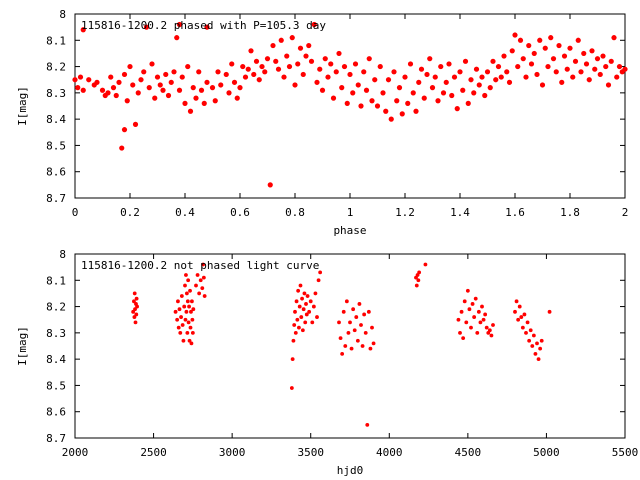 The image size is (640, 480). Describe the element at coordinates (310, 452) in the screenshot. I see `x-tick-label: 3500` at that location.